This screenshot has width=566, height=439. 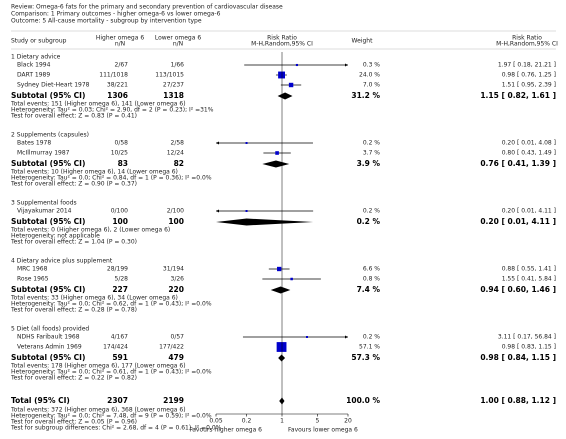 I want to click on lower-events: 113/1015, so click(x=169, y=75).